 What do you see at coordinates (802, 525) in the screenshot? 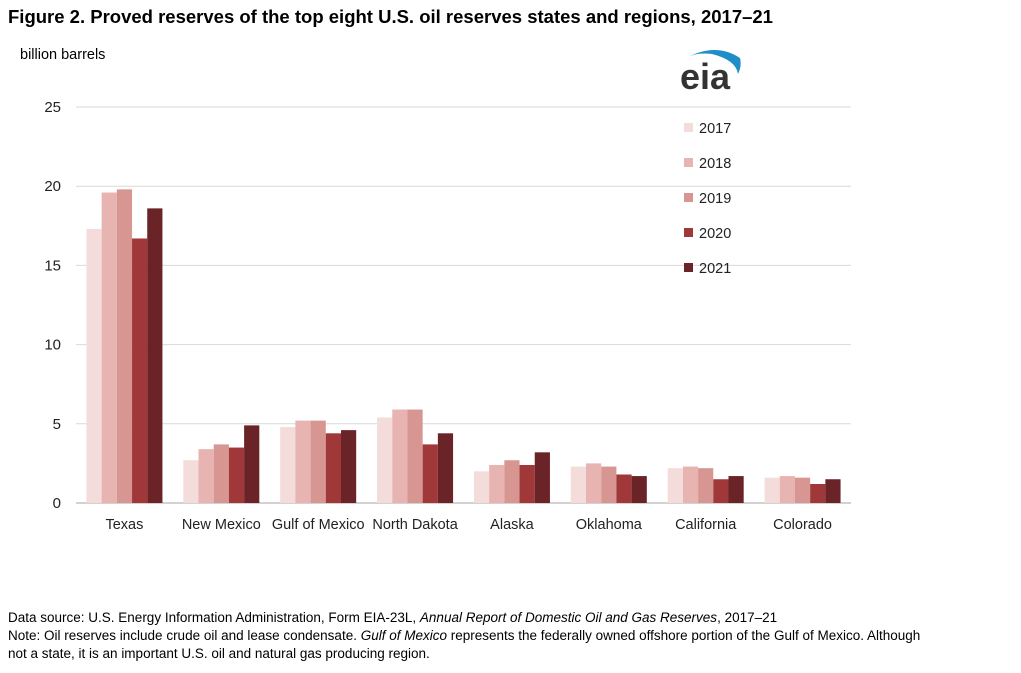
I see `category-label: Colorado` at bounding box center [802, 525].